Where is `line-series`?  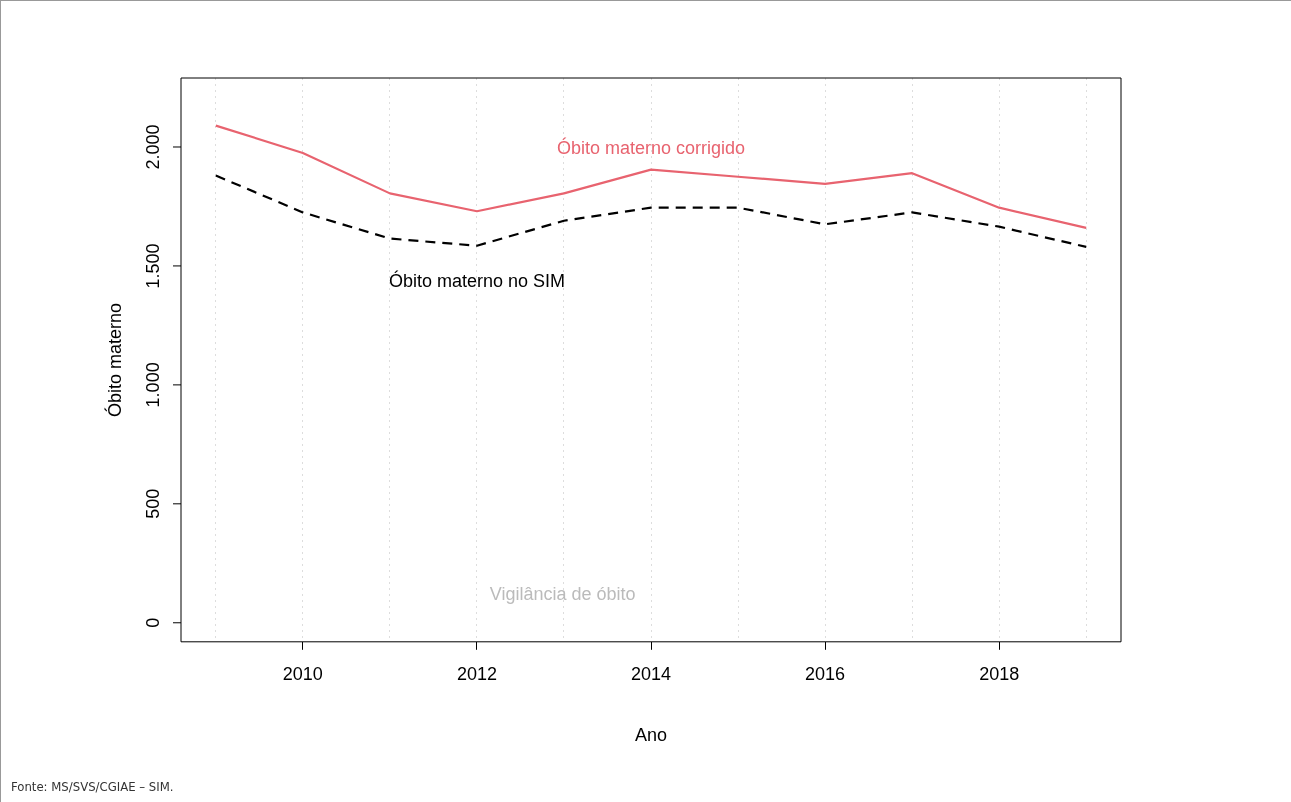
line-series is located at coordinates (651, 211).